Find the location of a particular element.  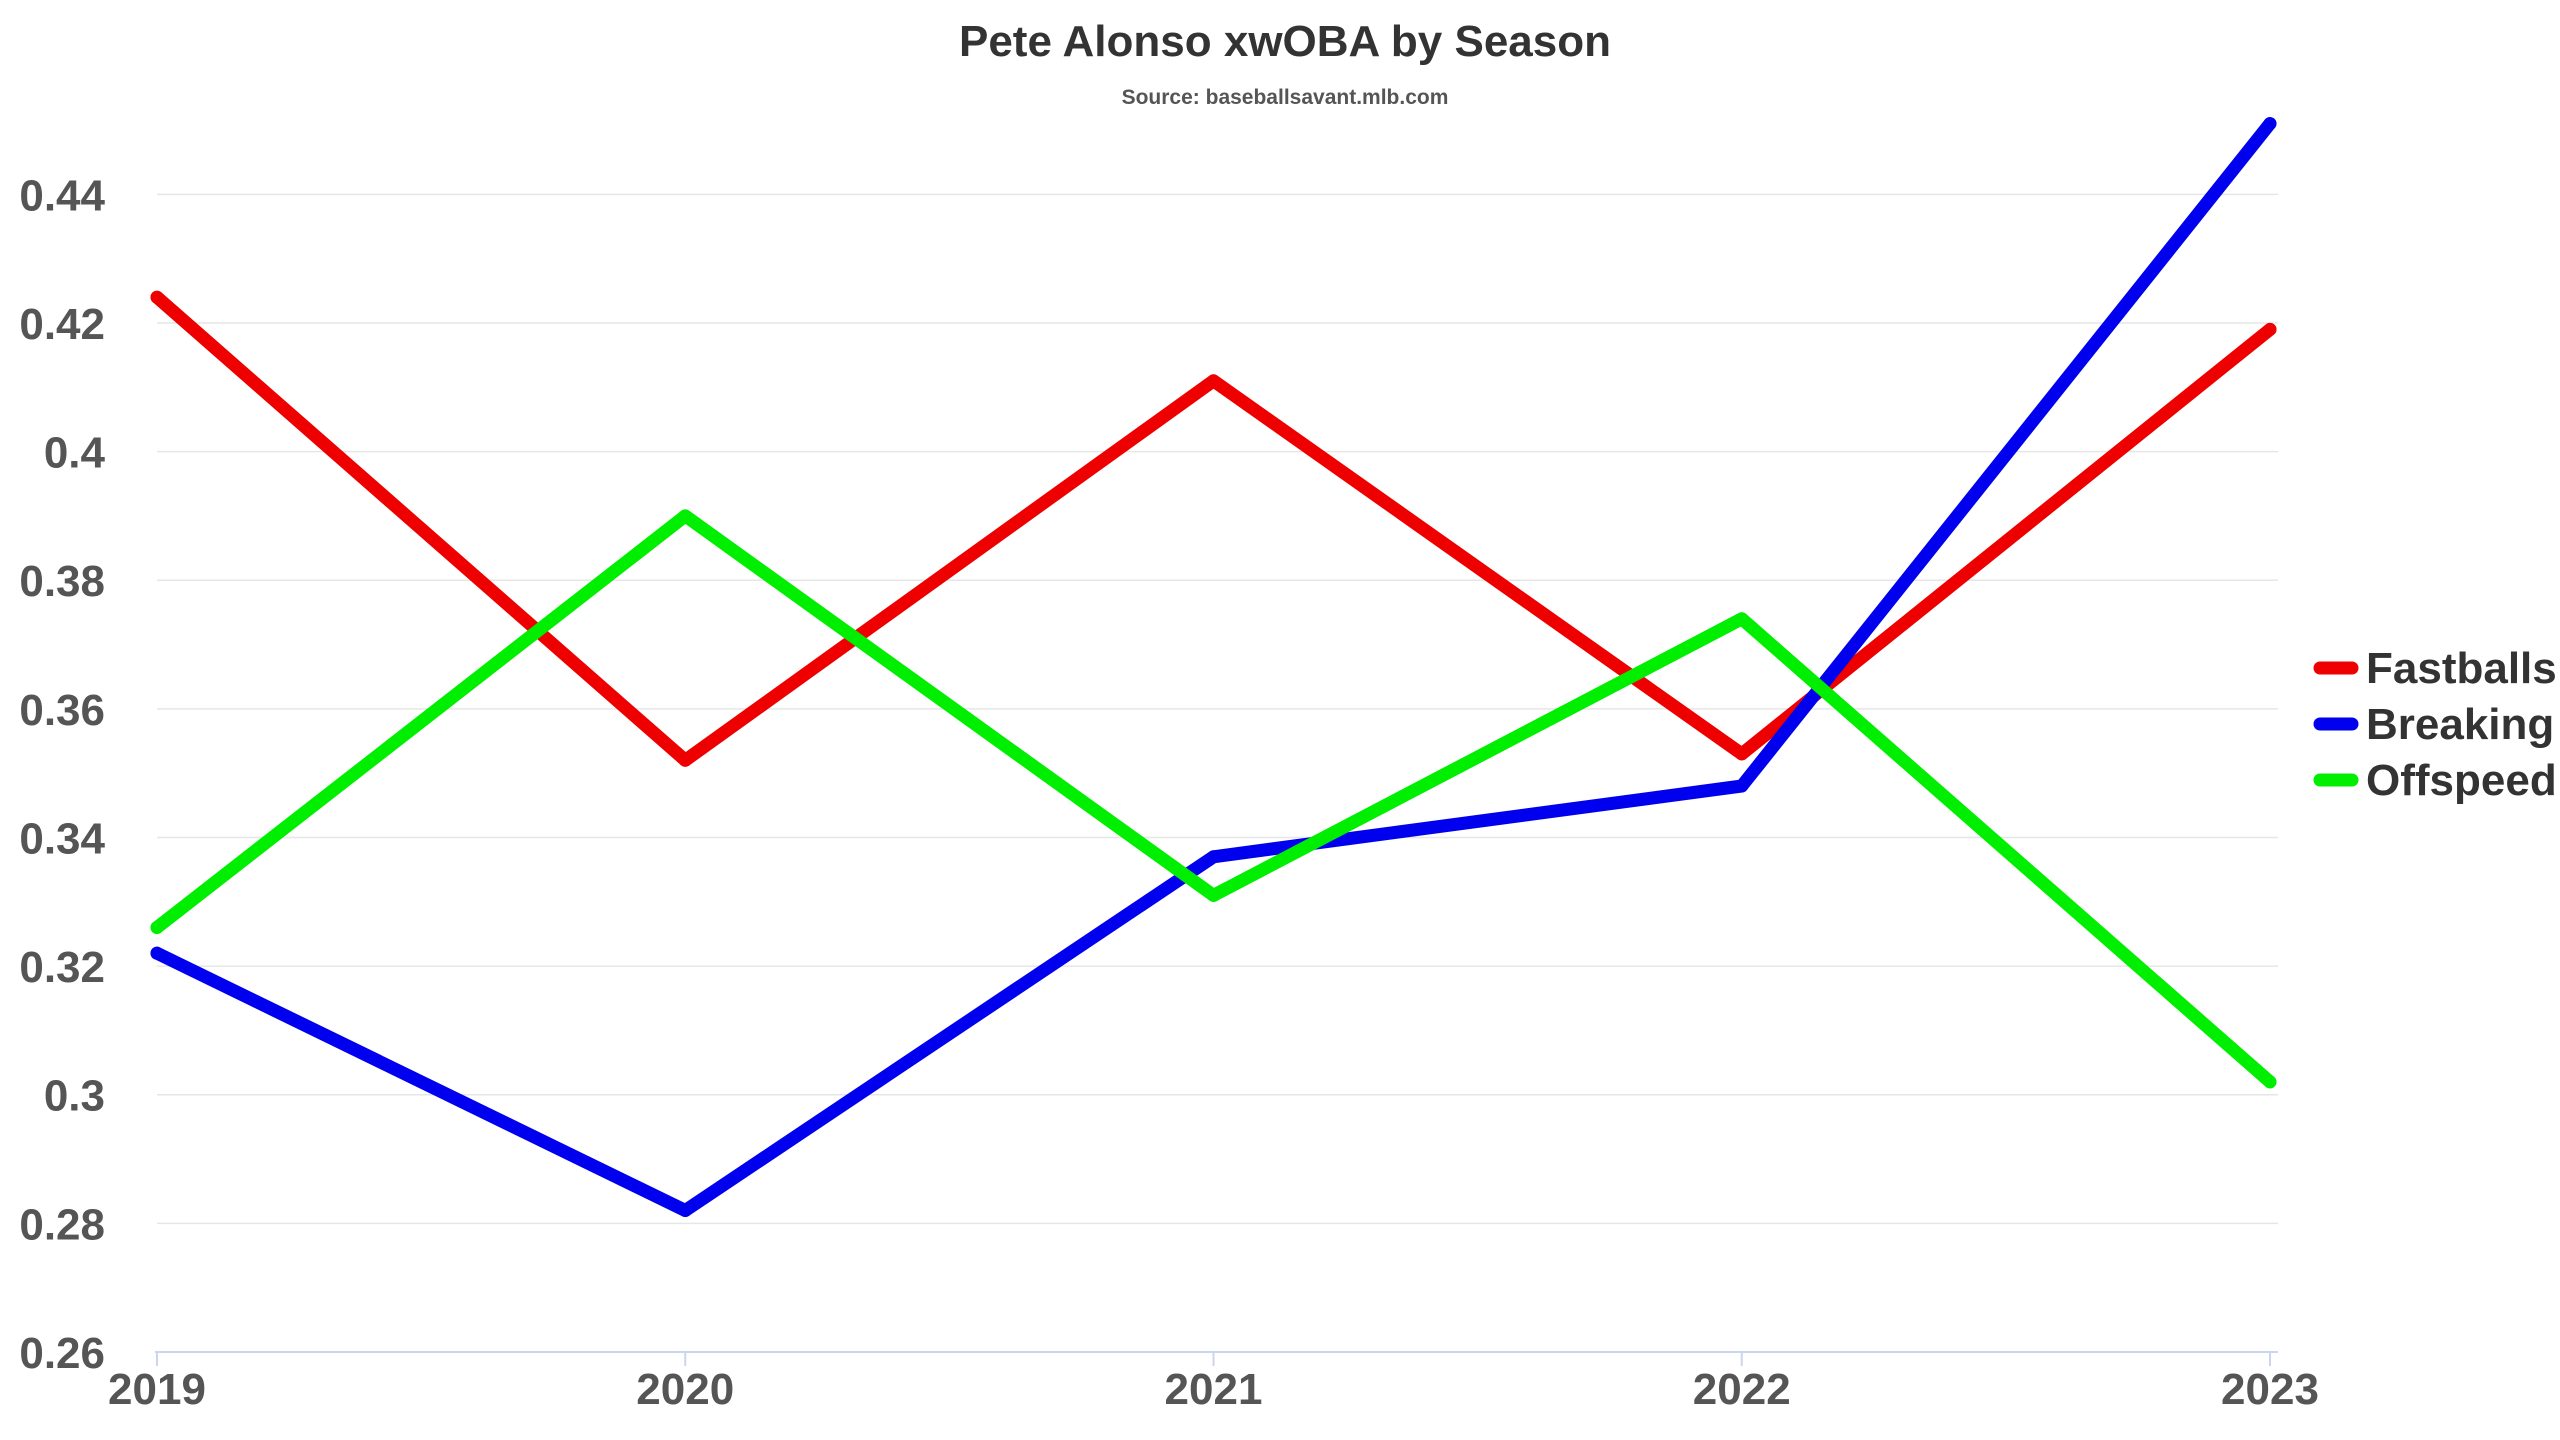

x-tick-label: 2022 is located at coordinates (1742, 1389).